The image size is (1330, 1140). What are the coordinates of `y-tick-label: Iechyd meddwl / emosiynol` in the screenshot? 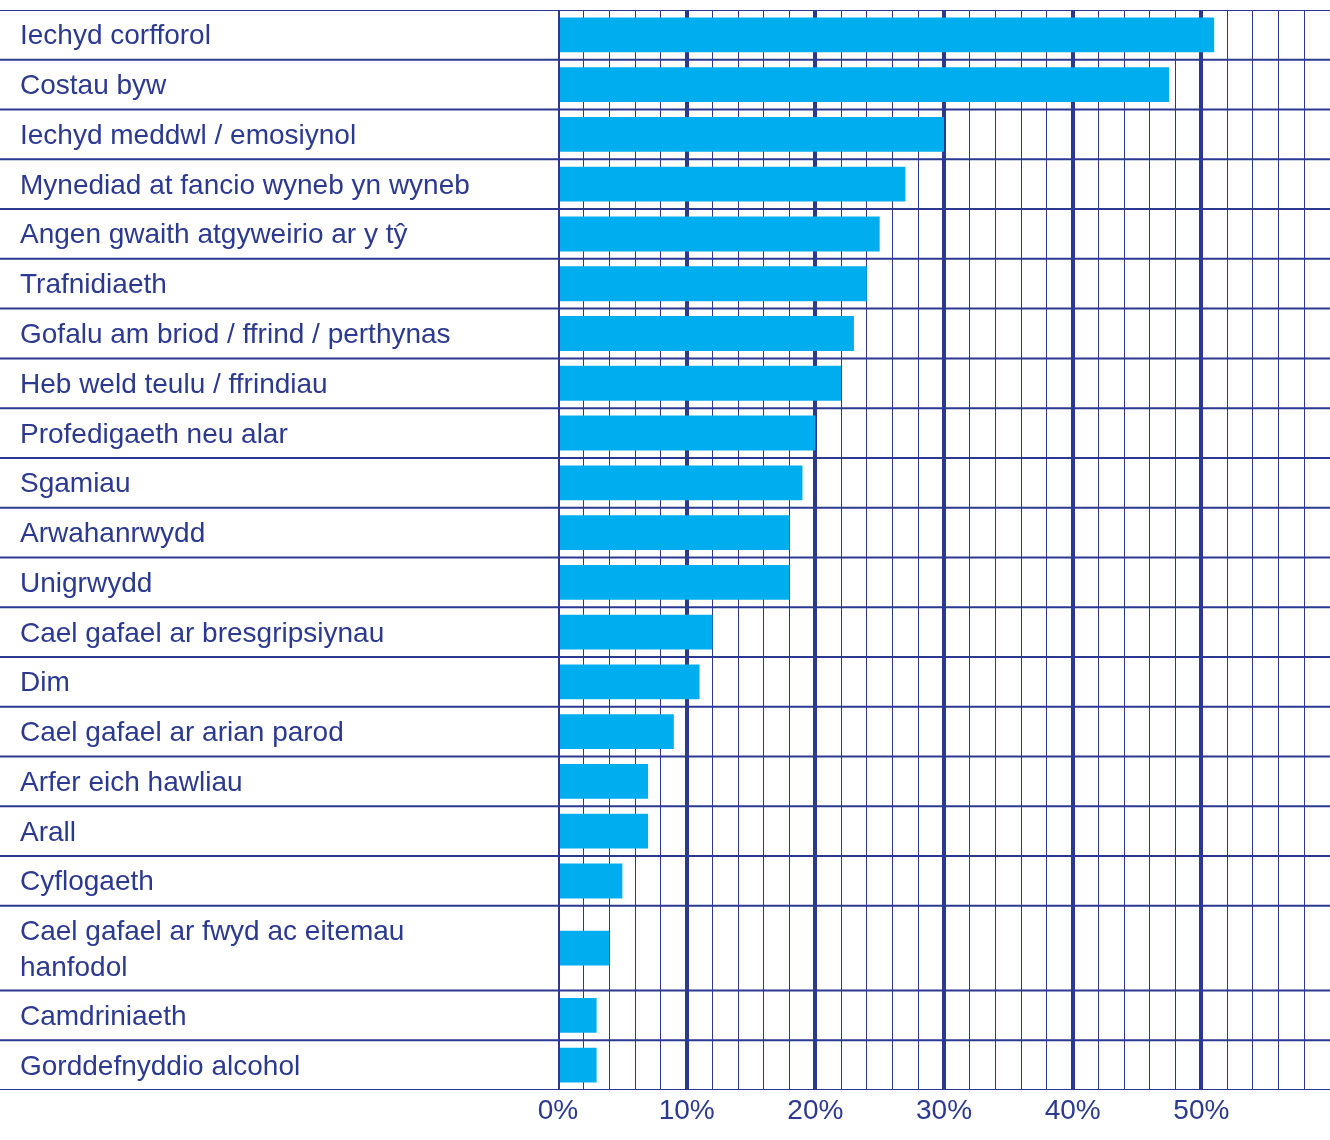 It's located at (188, 134).